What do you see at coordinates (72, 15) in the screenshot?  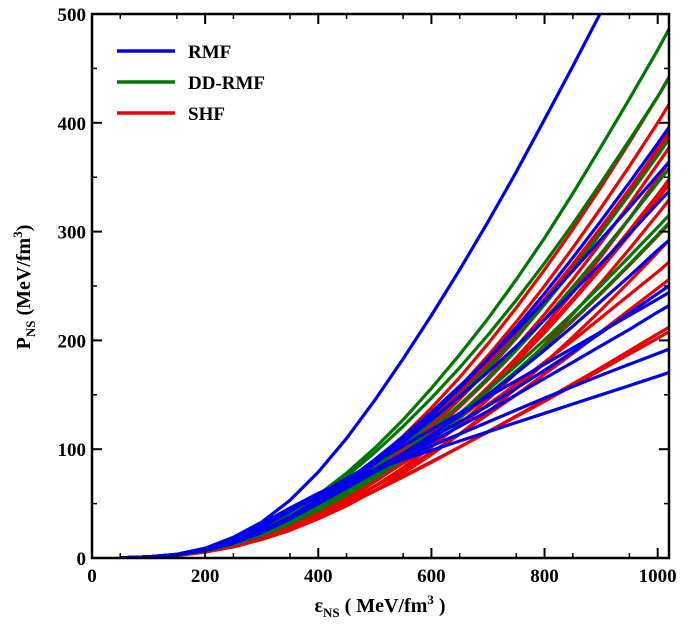 I see `y-tick-label: 500` at bounding box center [72, 15].